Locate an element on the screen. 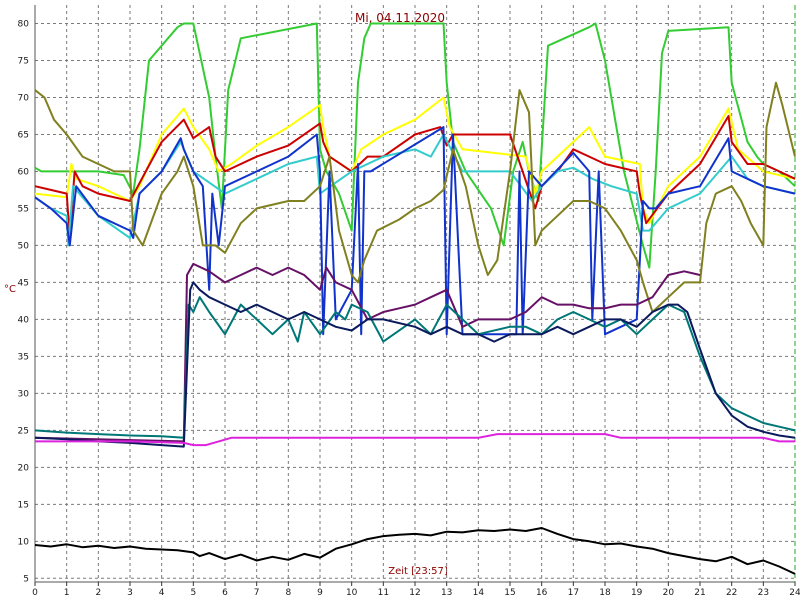  x-tick-label: 22 is located at coordinates (731, 593).